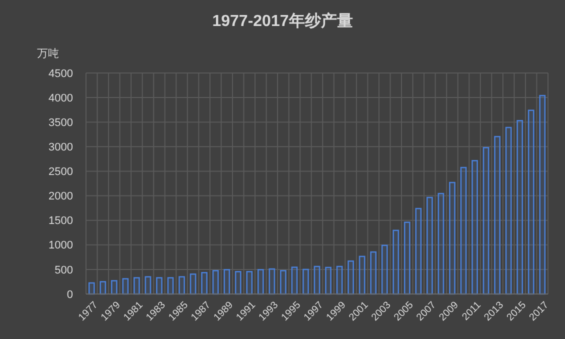 Image resolution: width=565 pixels, height=339 pixels. Describe the element at coordinates (60, 74) in the screenshot. I see `y-tick-label: 4500` at that location.